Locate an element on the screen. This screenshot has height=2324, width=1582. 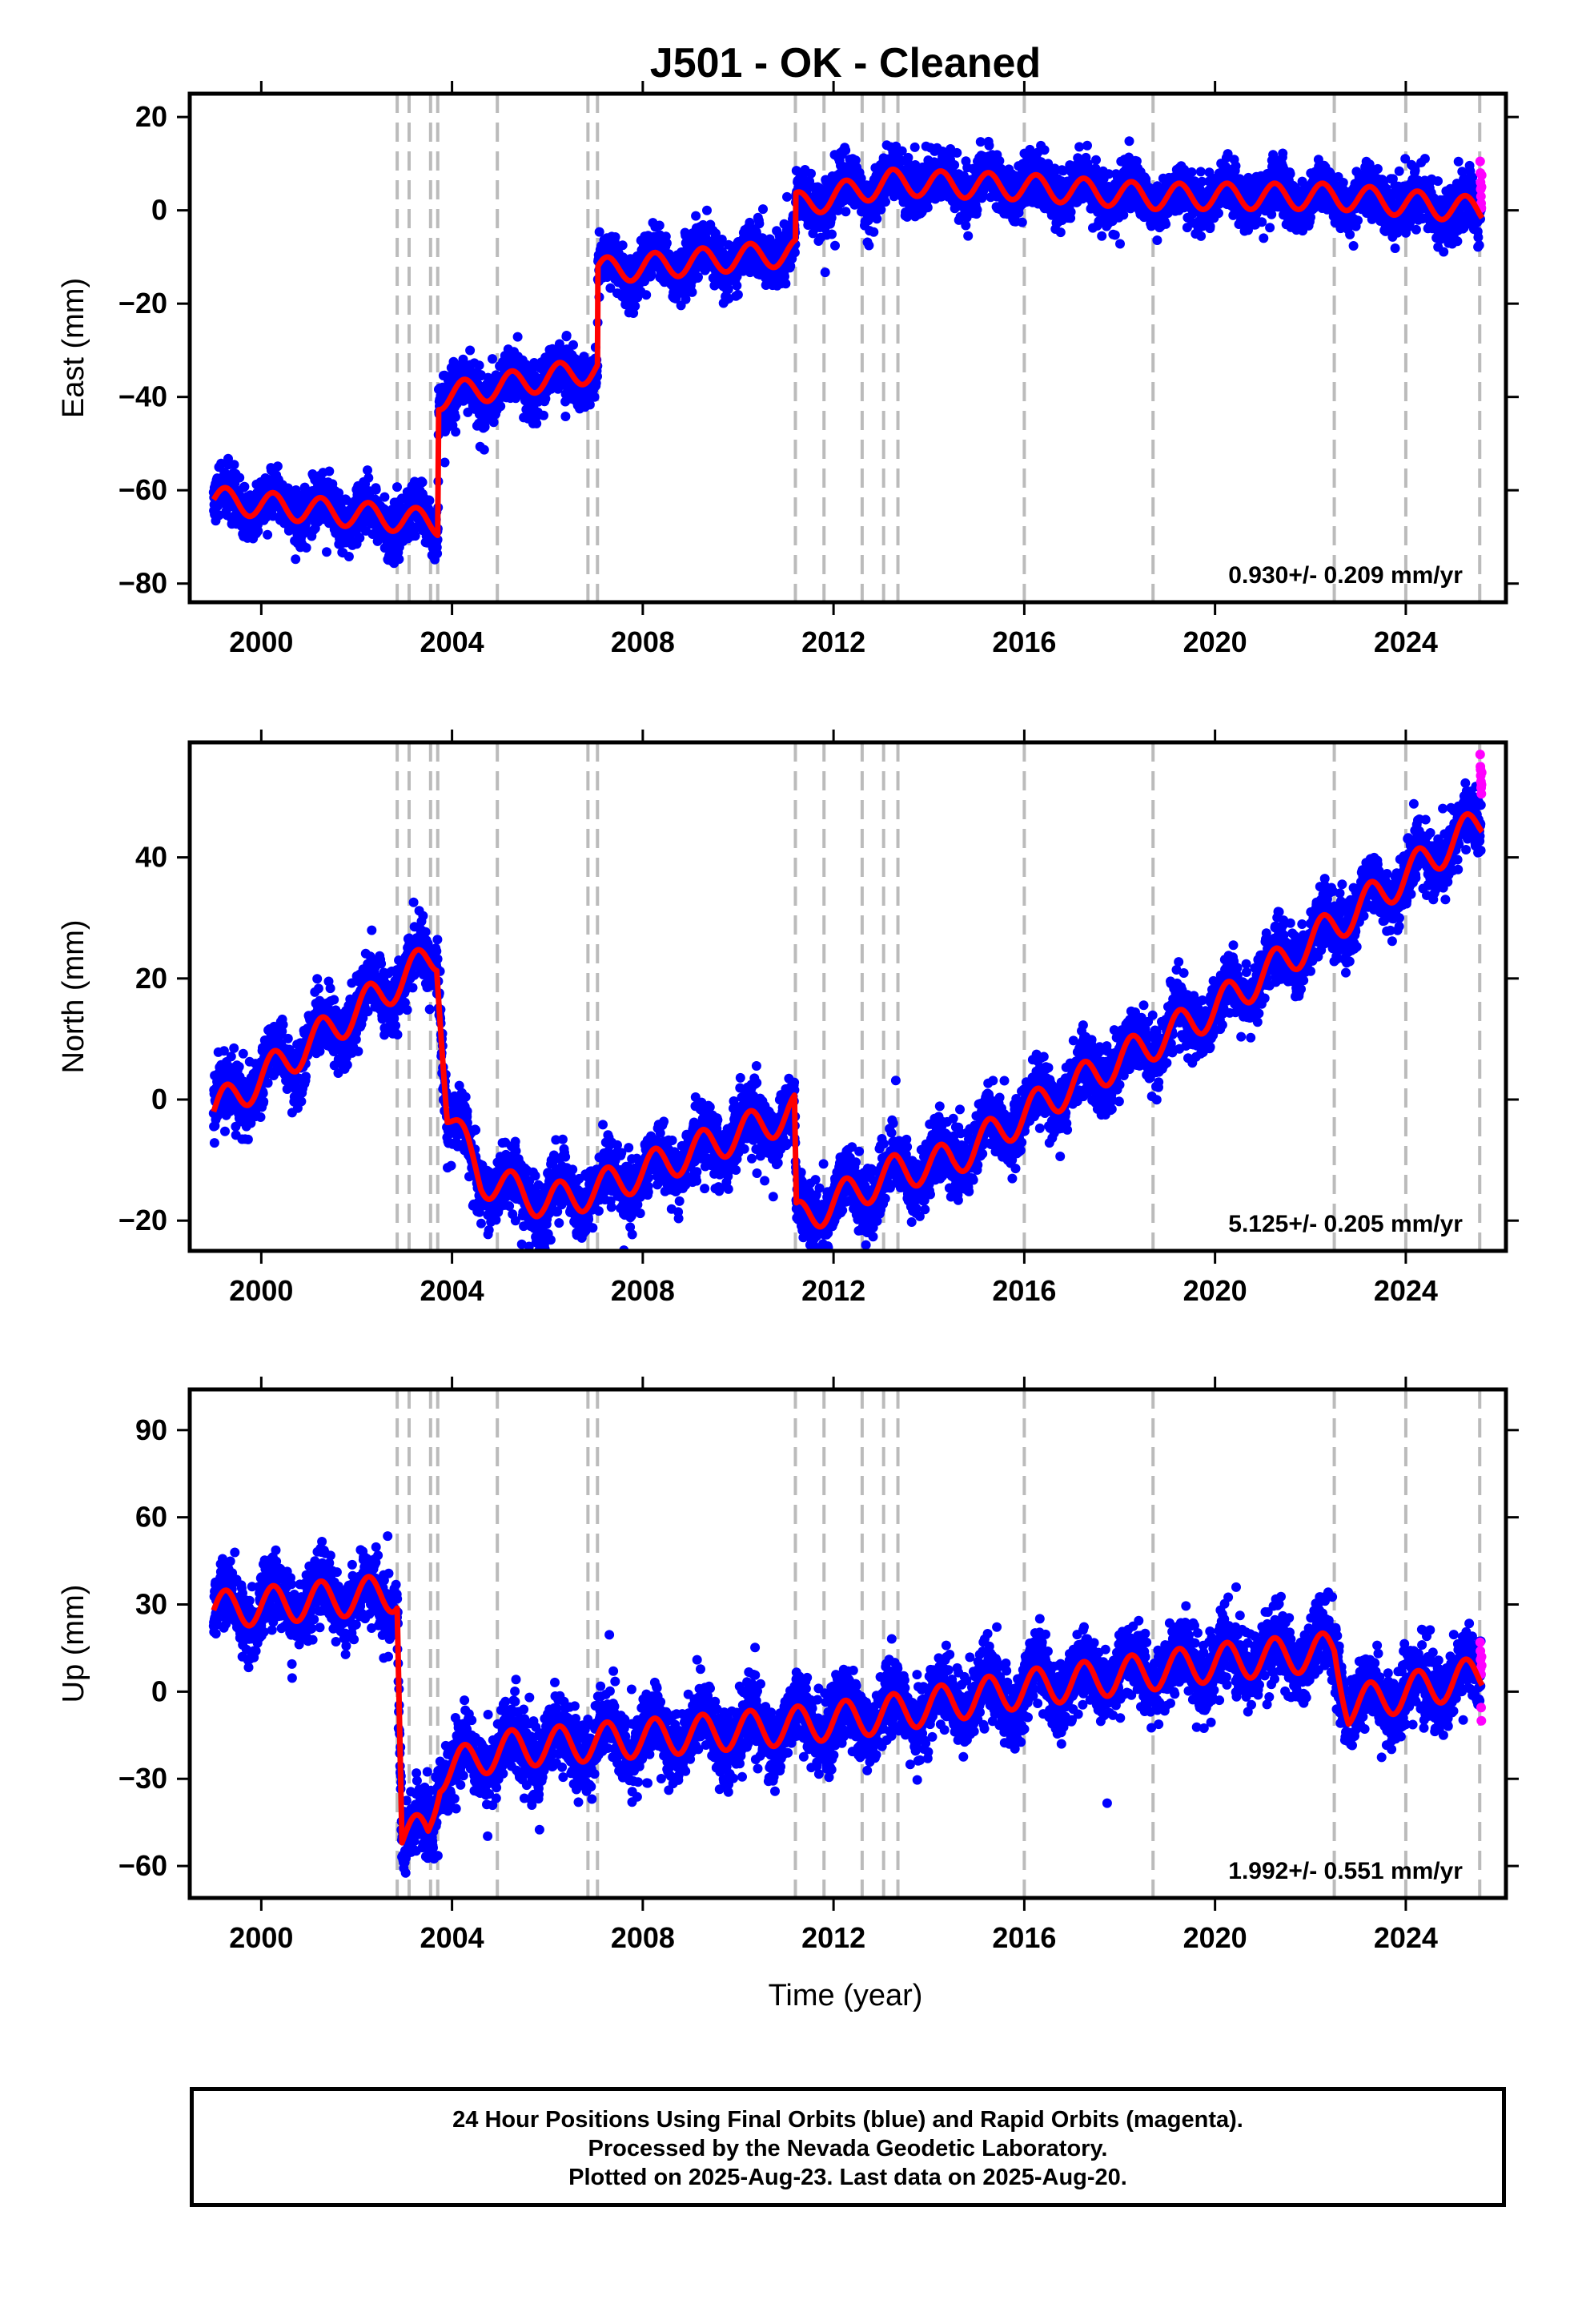
east-point-2078 is located at coordinates (659, 225).